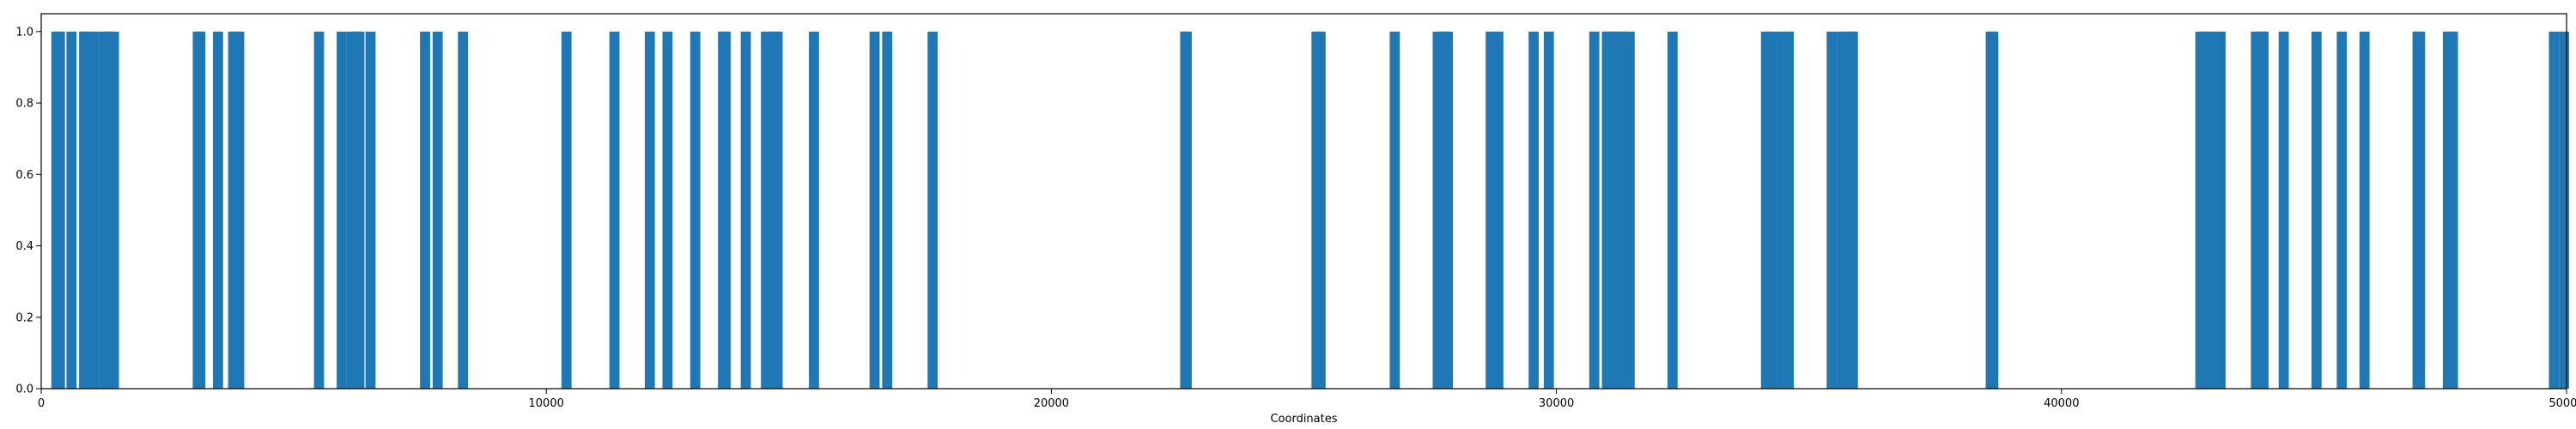 The height and width of the screenshot is (429, 2576). I want to click on y-tick-label-2: 0.4, so click(24, 246).